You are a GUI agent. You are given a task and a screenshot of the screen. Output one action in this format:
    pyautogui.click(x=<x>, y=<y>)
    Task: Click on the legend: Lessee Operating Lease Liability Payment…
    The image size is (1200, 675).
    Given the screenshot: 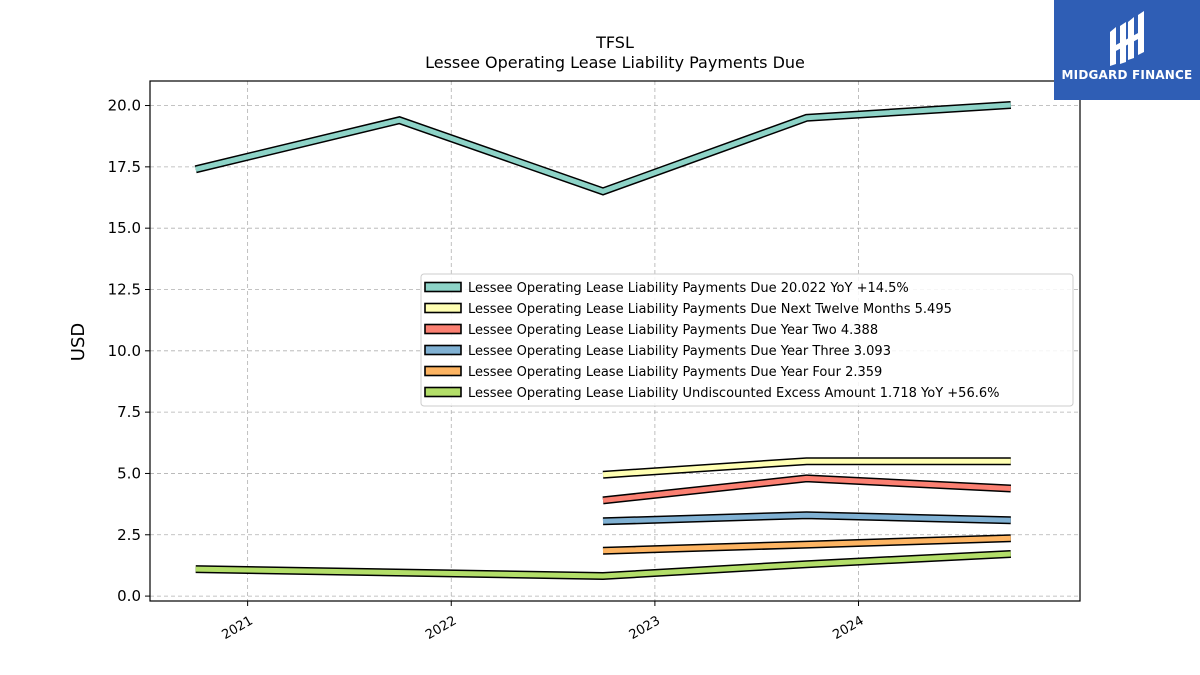 What is the action you would take?
    pyautogui.click(x=747, y=340)
    